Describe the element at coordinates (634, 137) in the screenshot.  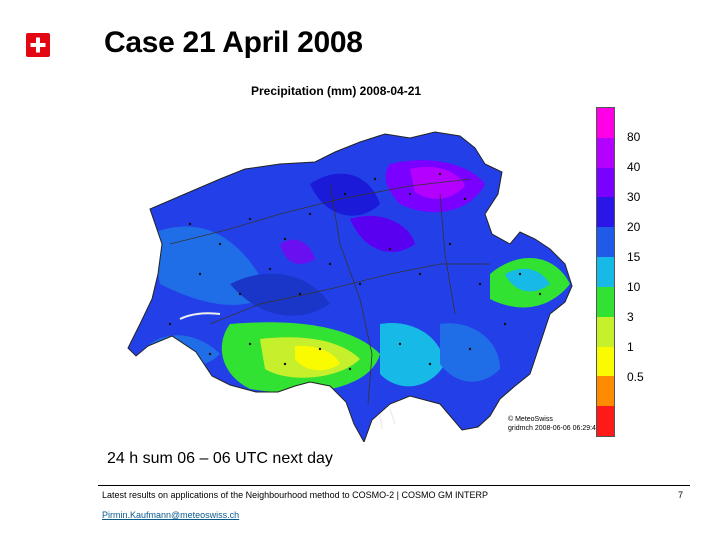
I see `legend-label: 80` at that location.